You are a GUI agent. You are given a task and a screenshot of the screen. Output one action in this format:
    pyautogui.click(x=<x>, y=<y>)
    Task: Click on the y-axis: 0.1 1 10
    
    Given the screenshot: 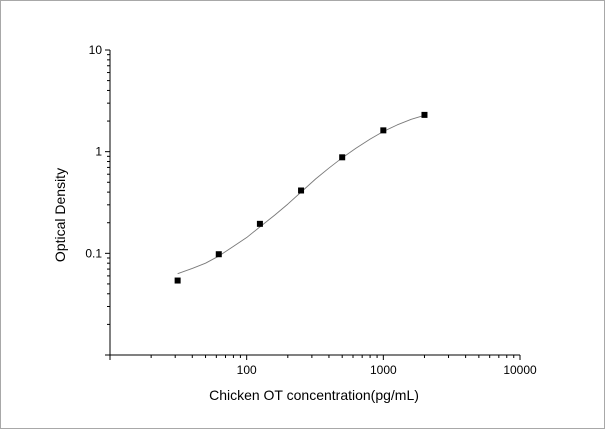 What is the action you would take?
    pyautogui.click(x=97, y=199)
    